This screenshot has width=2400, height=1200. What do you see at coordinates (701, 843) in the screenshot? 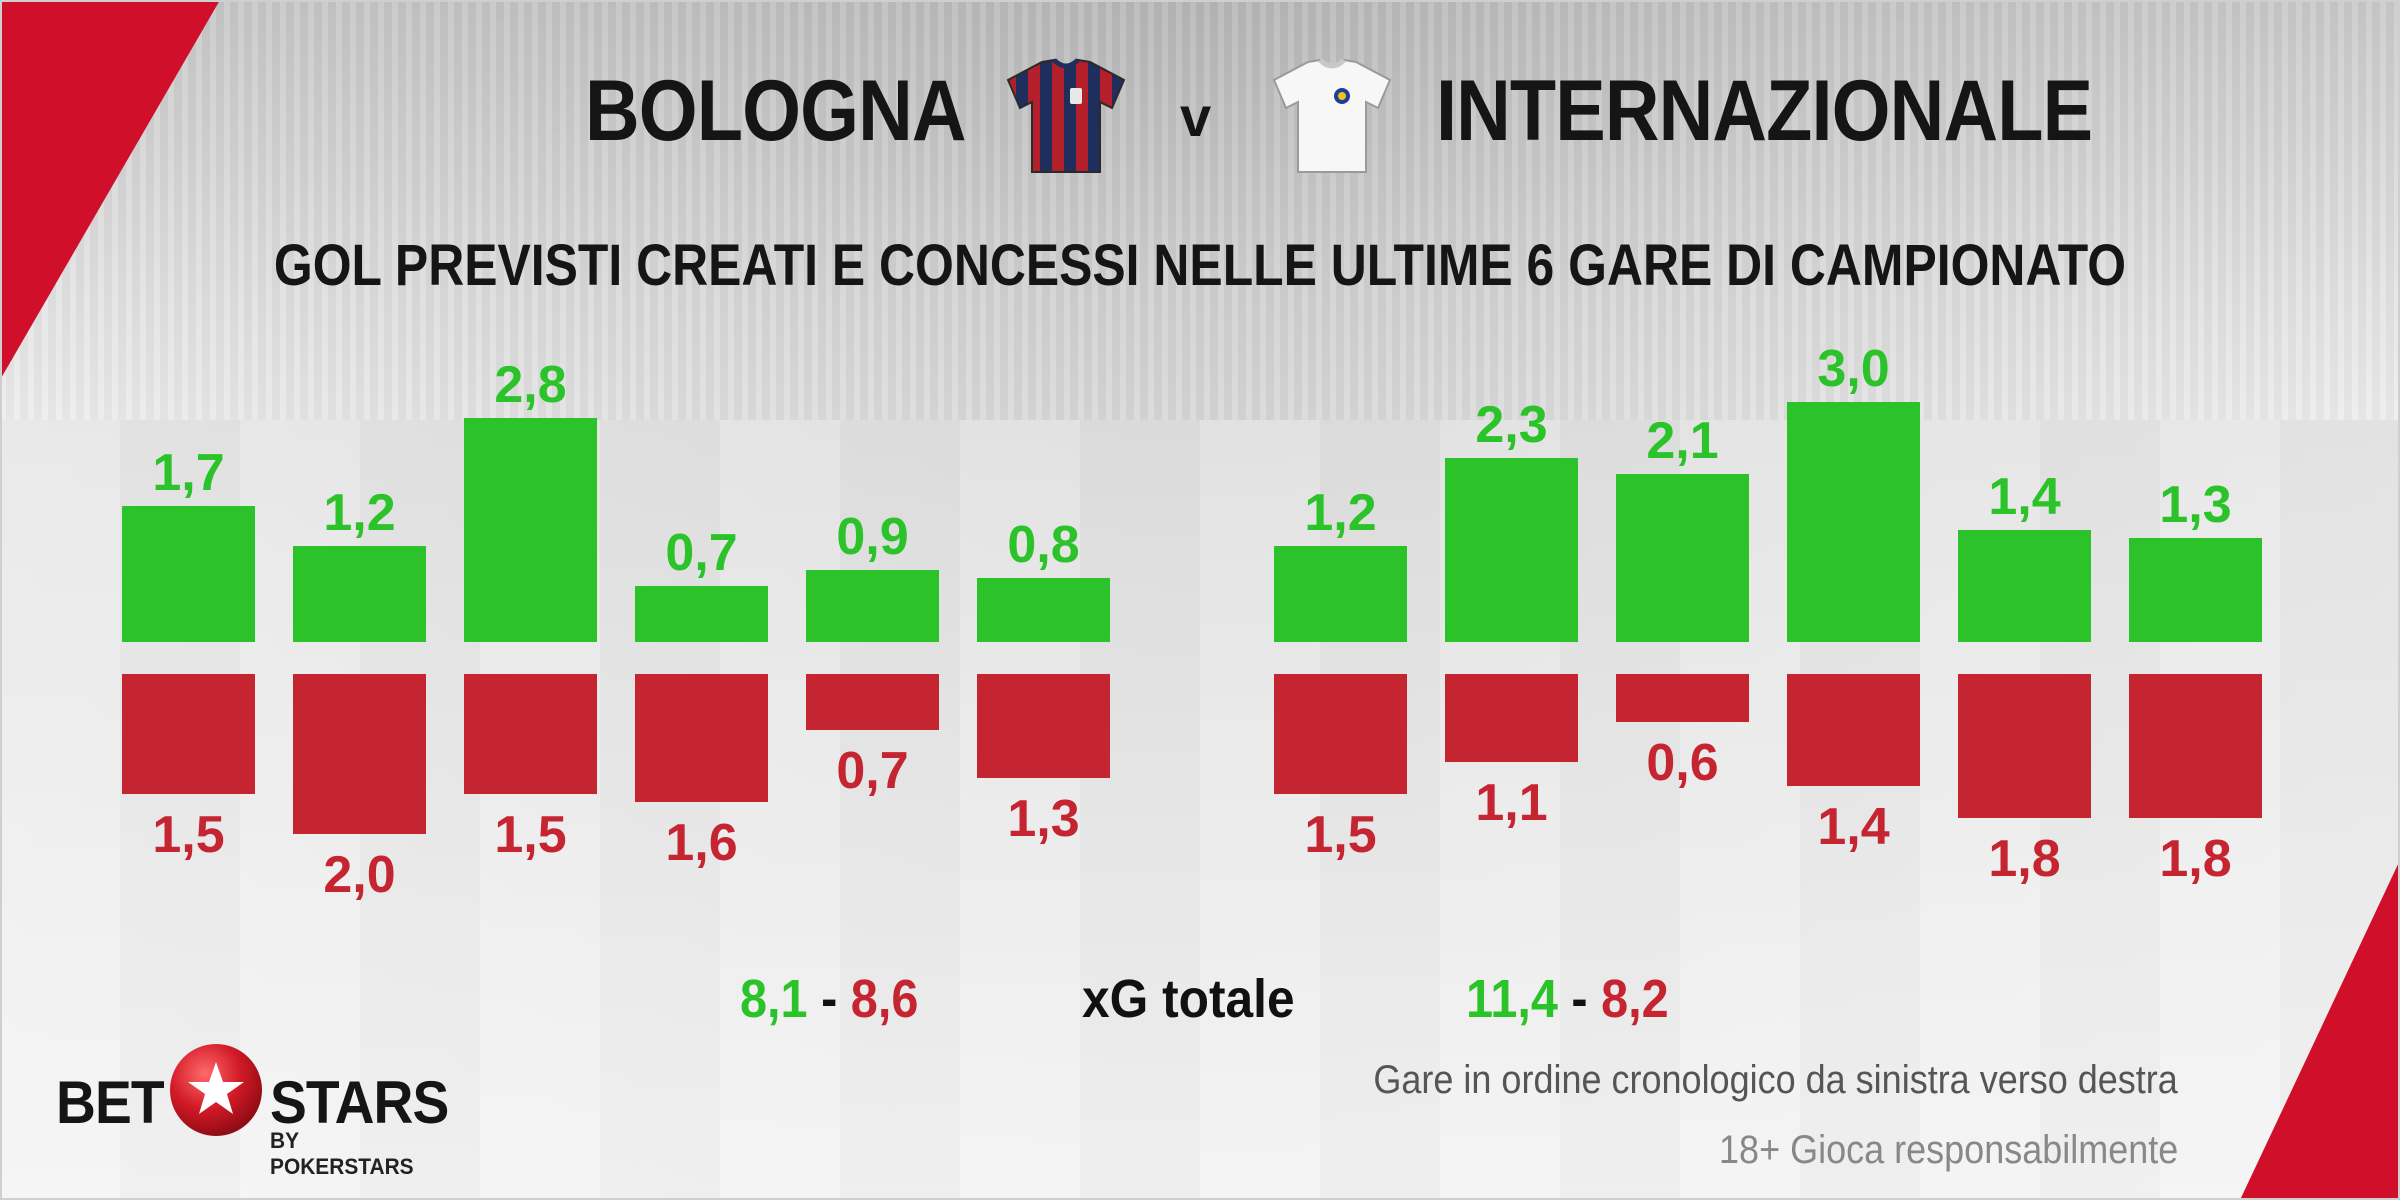
I see `conceded-bar-label: 1,6` at bounding box center [701, 843].